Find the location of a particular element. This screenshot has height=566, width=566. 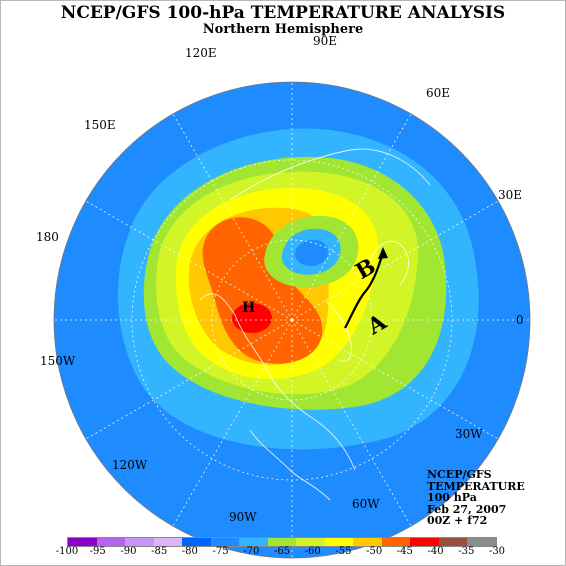

lon-0: 0 is located at coordinates (520, 320).